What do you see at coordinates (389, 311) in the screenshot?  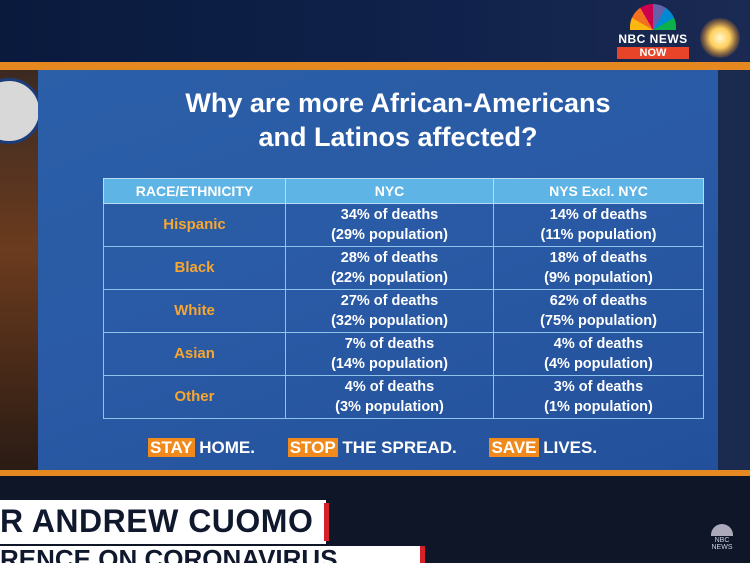 I see `nyc-cell: 27% of deaths (32% population)` at bounding box center [389, 311].